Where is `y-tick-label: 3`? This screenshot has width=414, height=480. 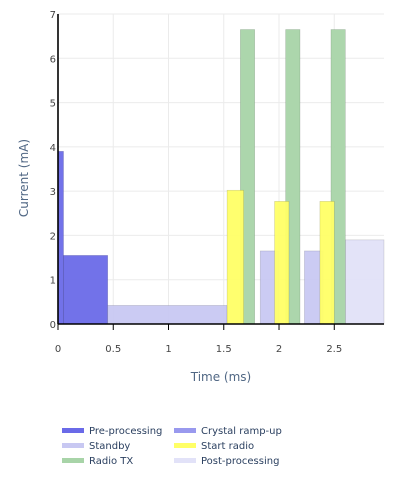
y-tick-label: 3 is located at coordinates (53, 192).